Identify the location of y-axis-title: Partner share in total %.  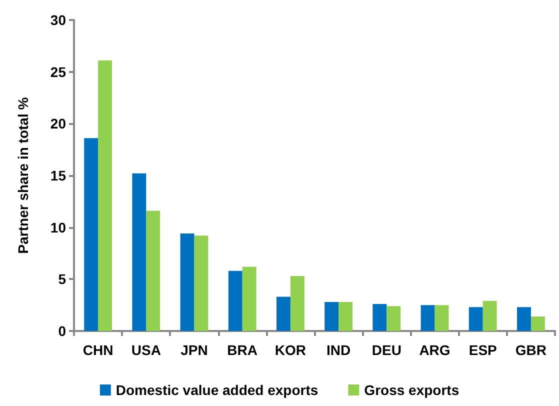
(23, 175).